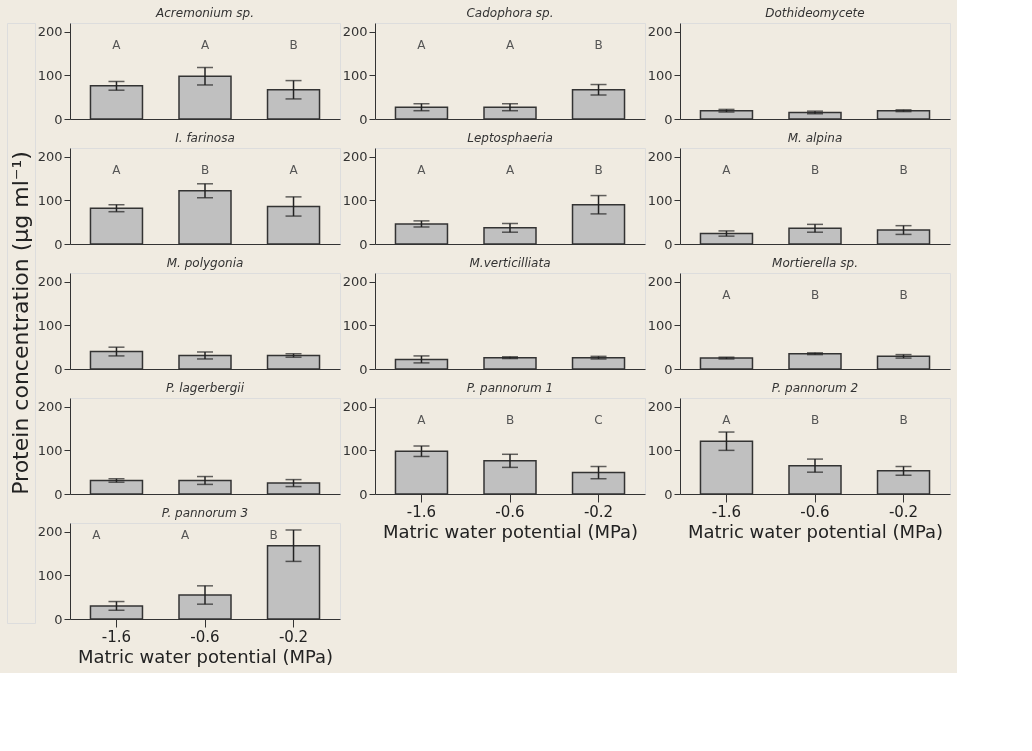  I want to click on chart-title: P. pannorum 3, so click(205, 513).